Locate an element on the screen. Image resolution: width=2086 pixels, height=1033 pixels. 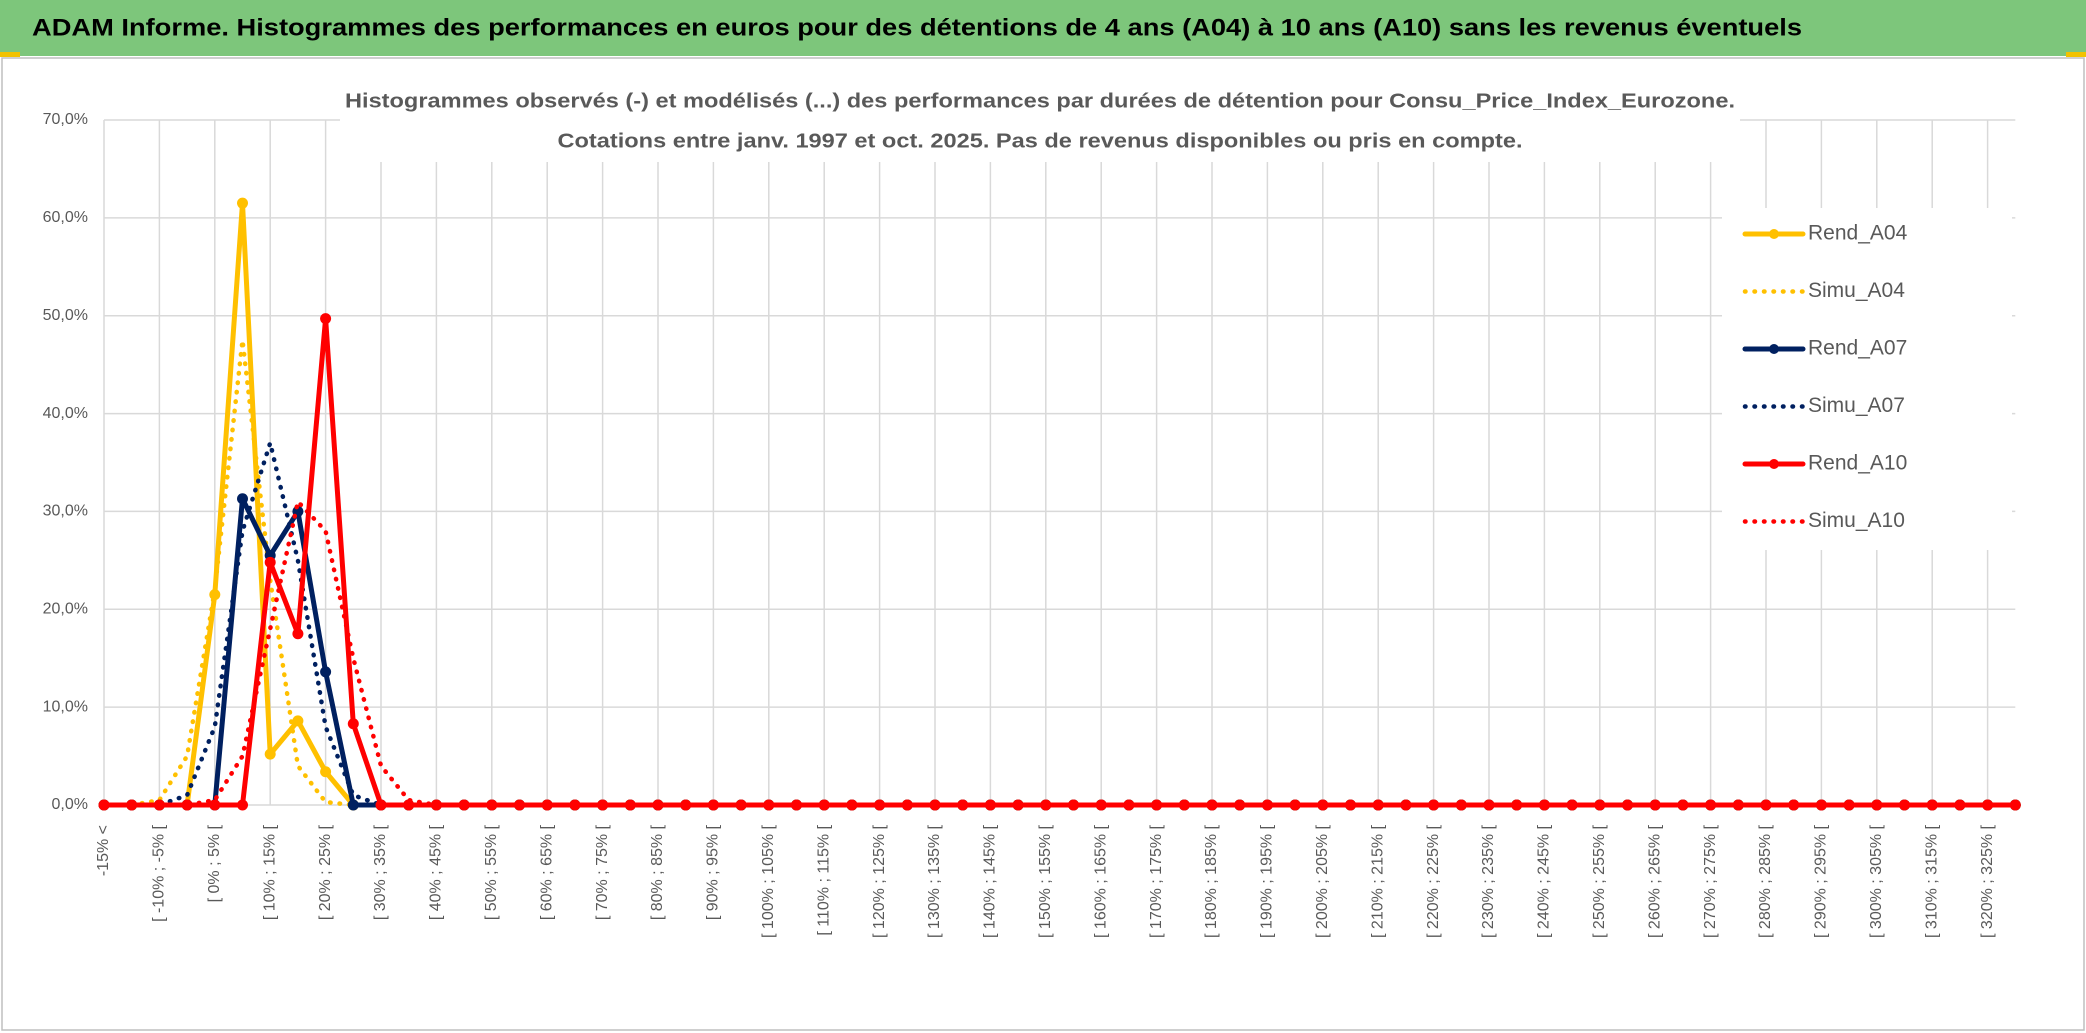
x-tick-label: [ 280% ; 285% [ is located at coordinates (1765, 881).